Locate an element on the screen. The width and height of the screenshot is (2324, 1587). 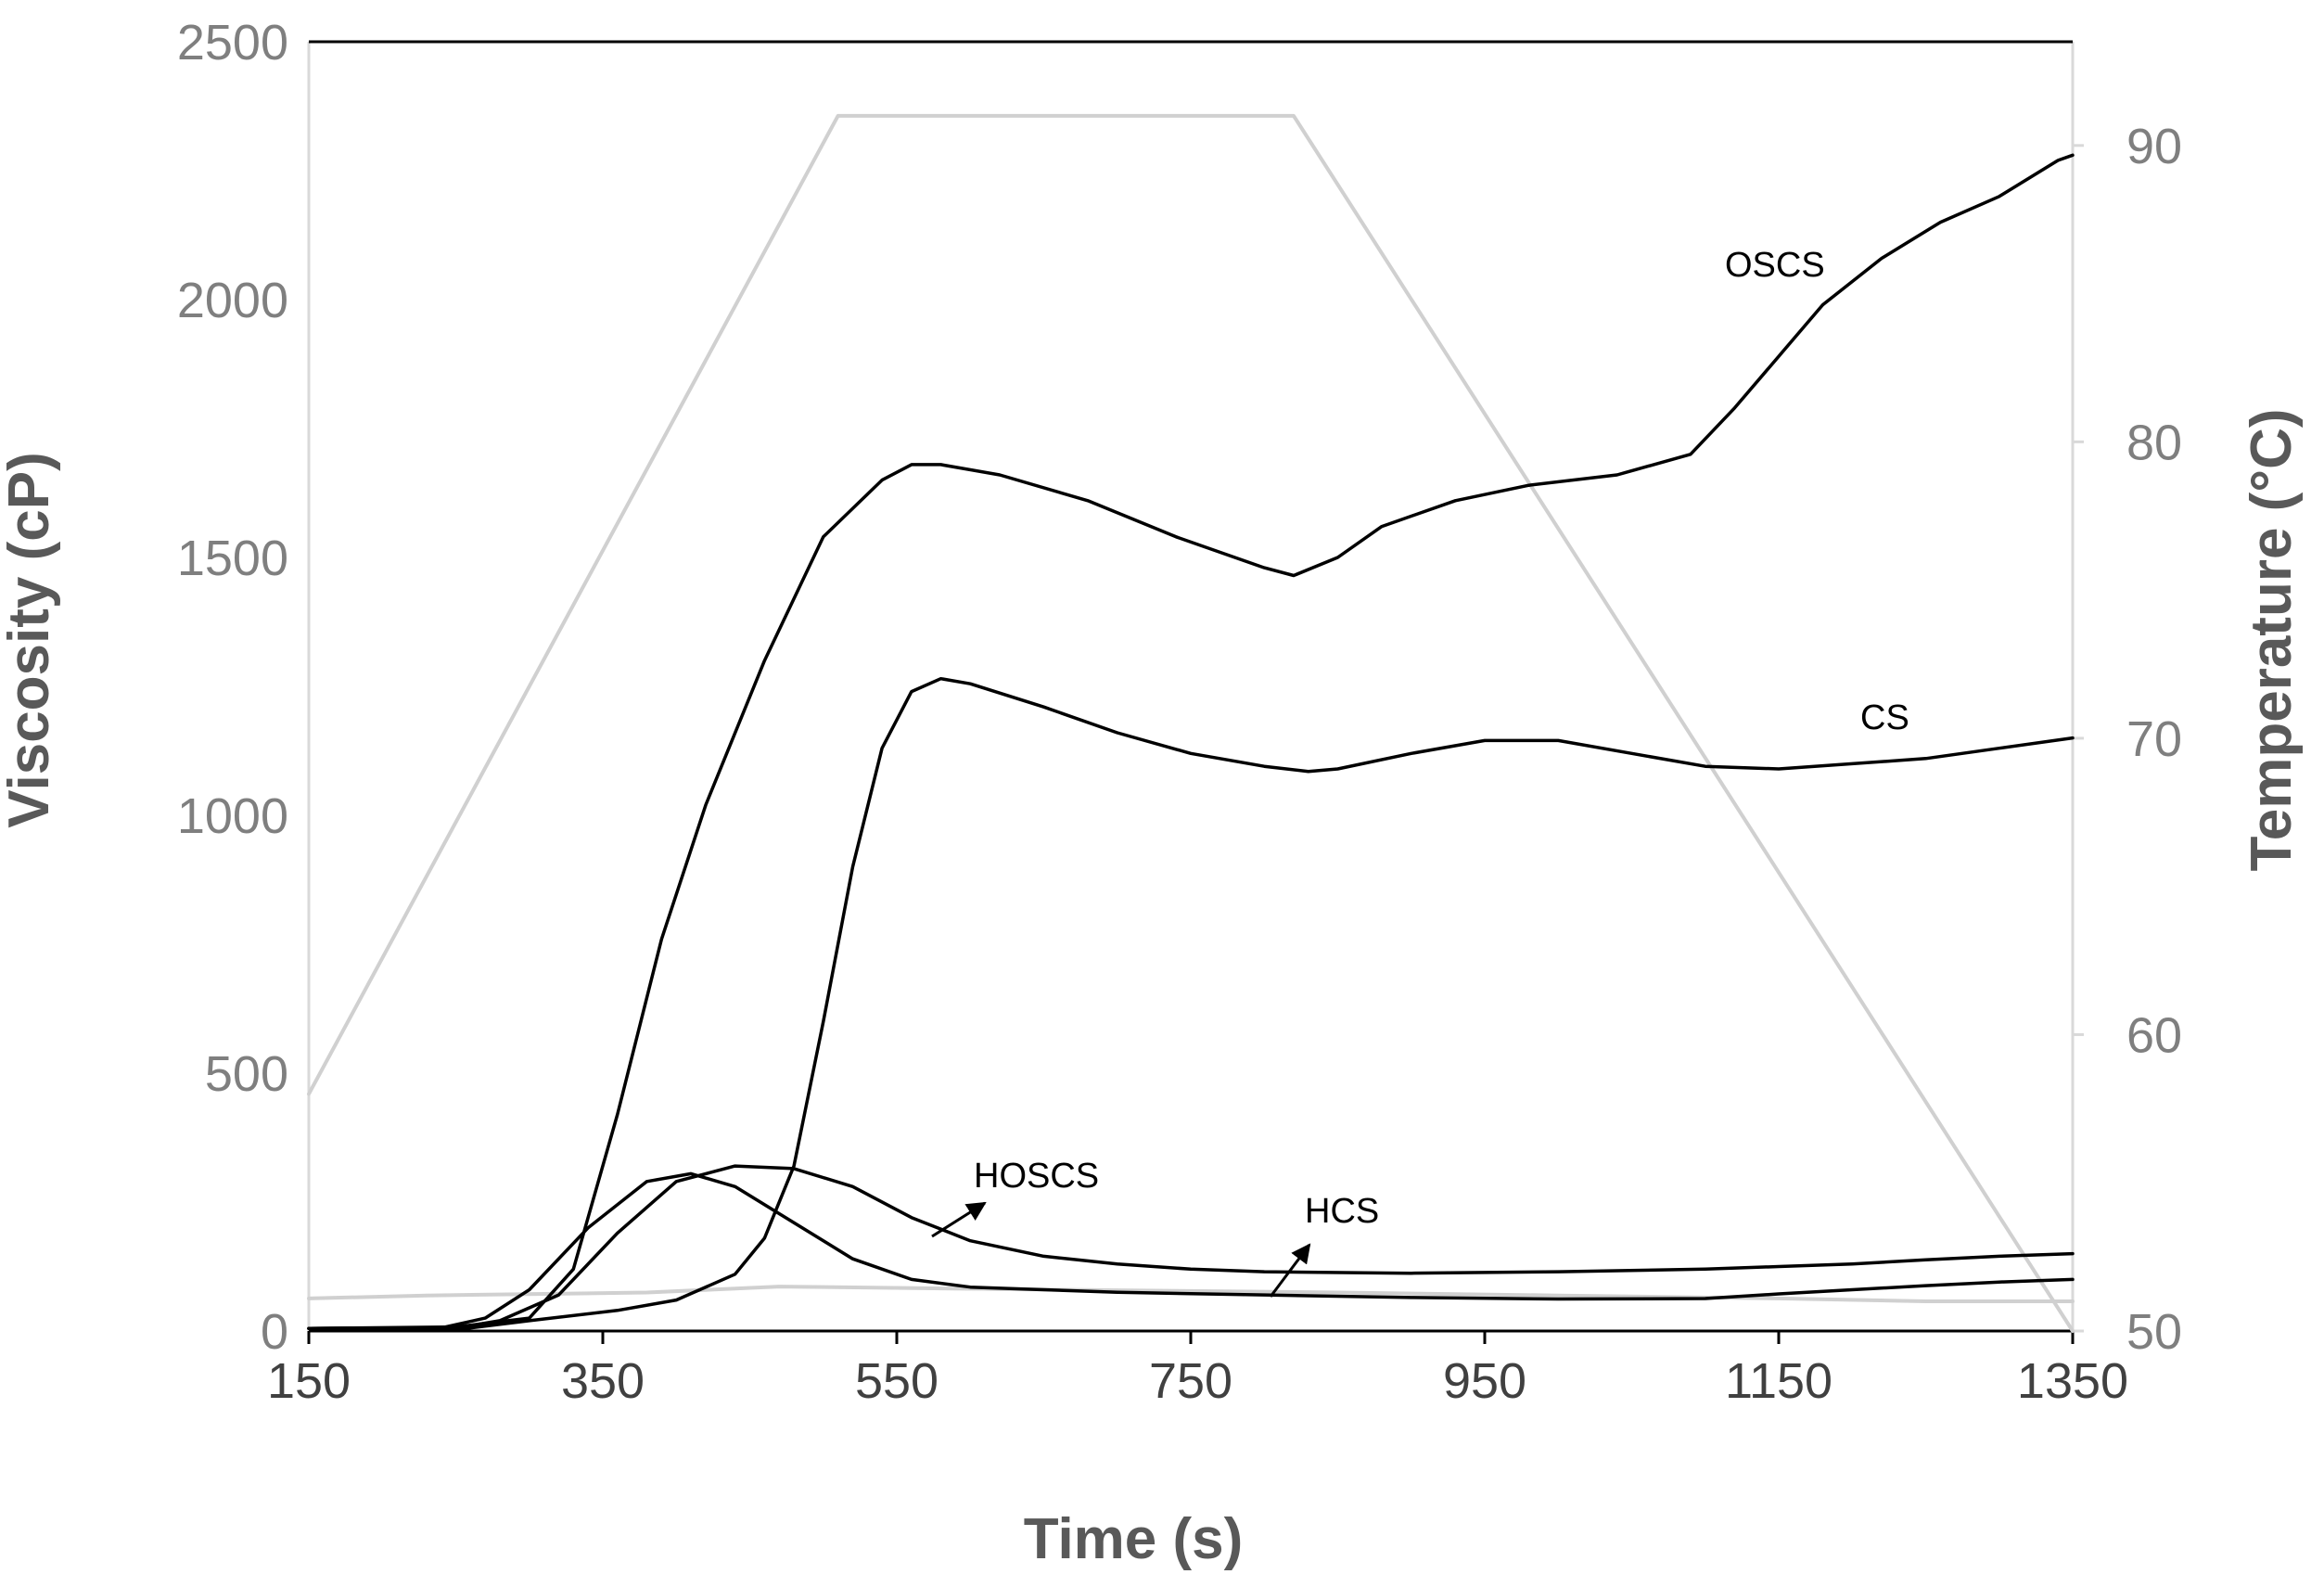
y2-tick-label: 50 is located at coordinates (2154, 1332).